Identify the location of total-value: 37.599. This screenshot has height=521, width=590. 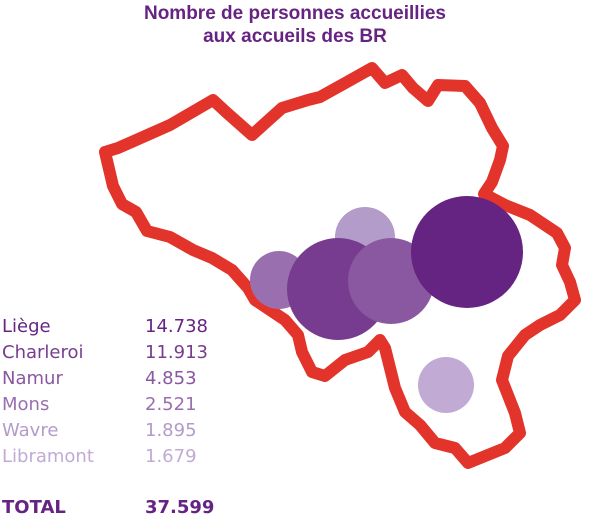
(180, 507).